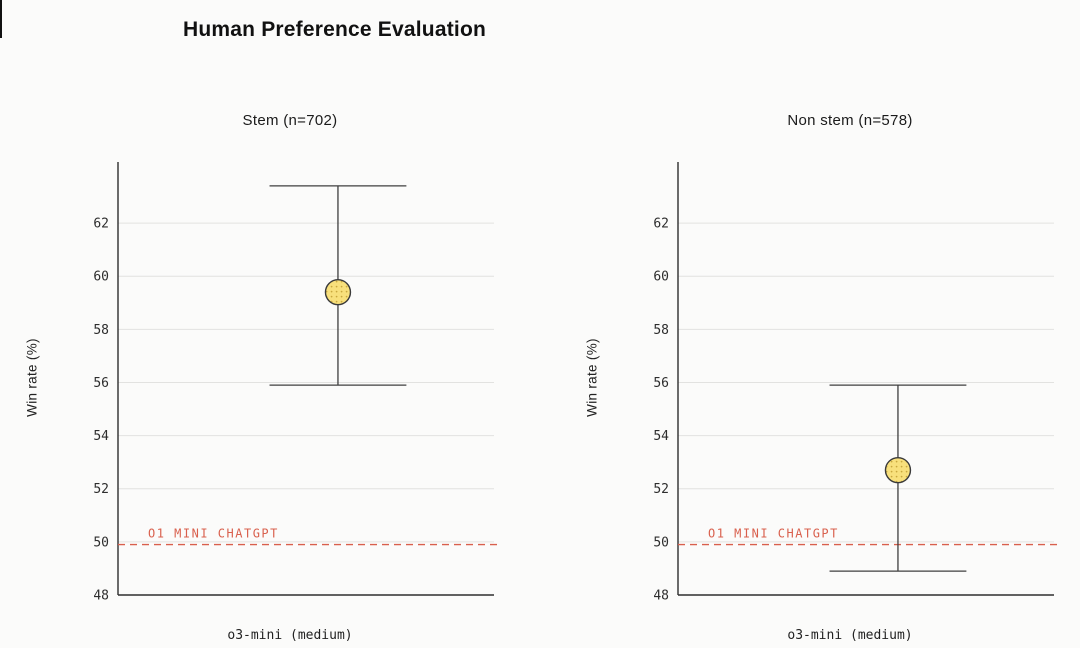 The height and width of the screenshot is (648, 1080). What do you see at coordinates (850, 120) in the screenshot?
I see `chart-subtitle: Non stem (n=578)` at bounding box center [850, 120].